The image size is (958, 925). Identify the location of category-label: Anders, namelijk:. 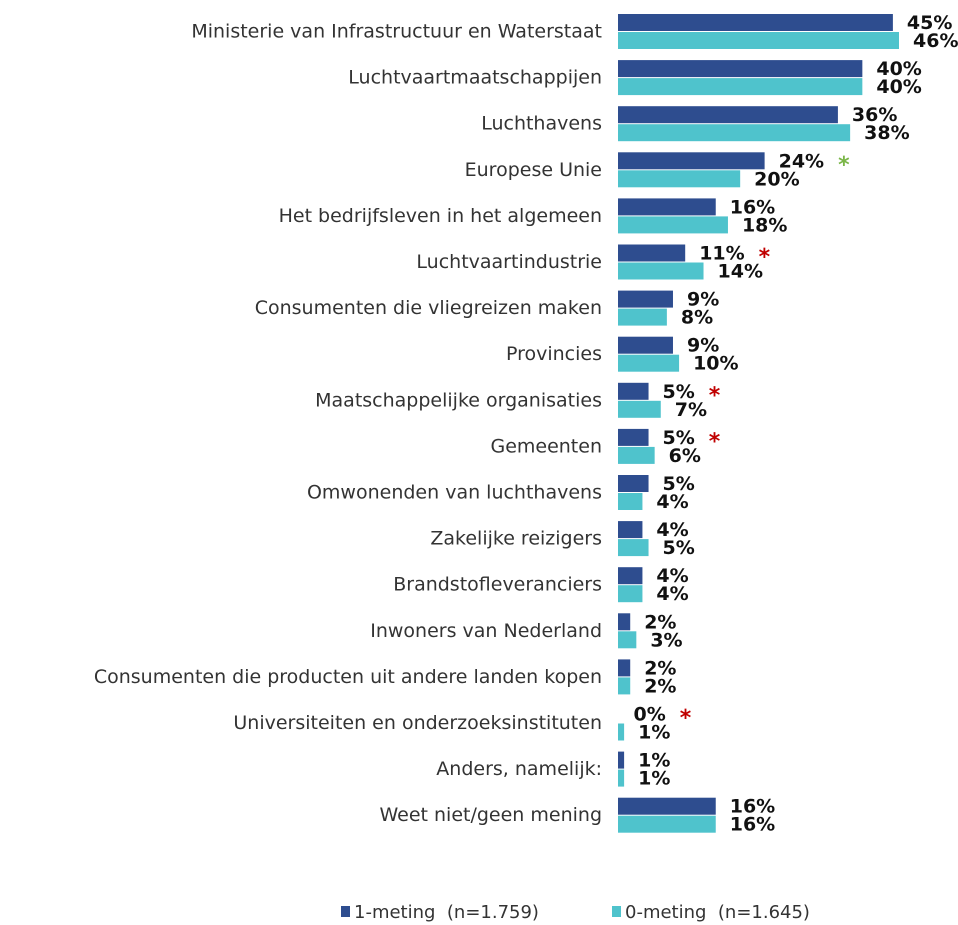
(519, 769).